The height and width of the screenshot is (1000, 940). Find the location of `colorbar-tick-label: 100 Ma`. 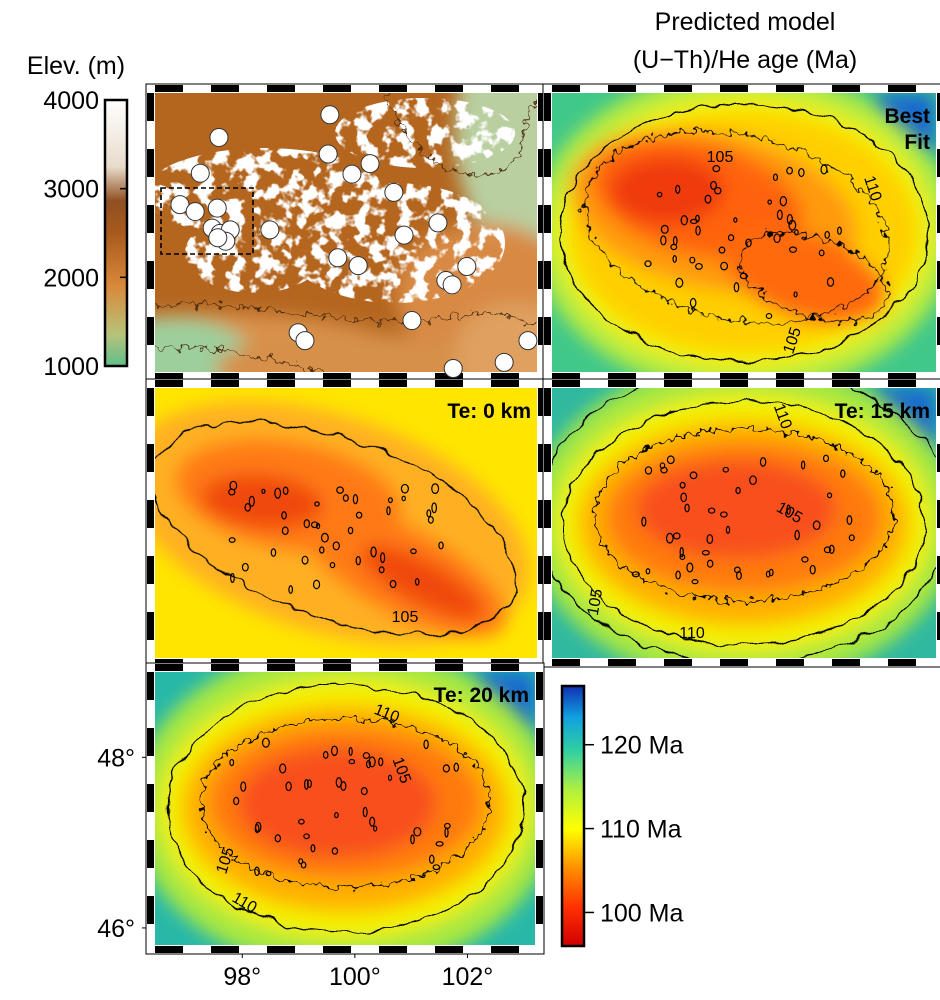

colorbar-tick-label: 100 Ma is located at coordinates (641, 913).